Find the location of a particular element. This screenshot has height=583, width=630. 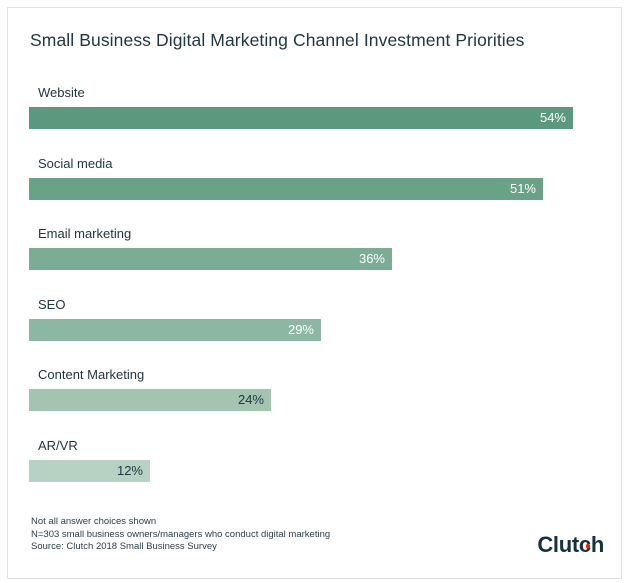

logo-letter-c: c is located at coordinates (584, 544).